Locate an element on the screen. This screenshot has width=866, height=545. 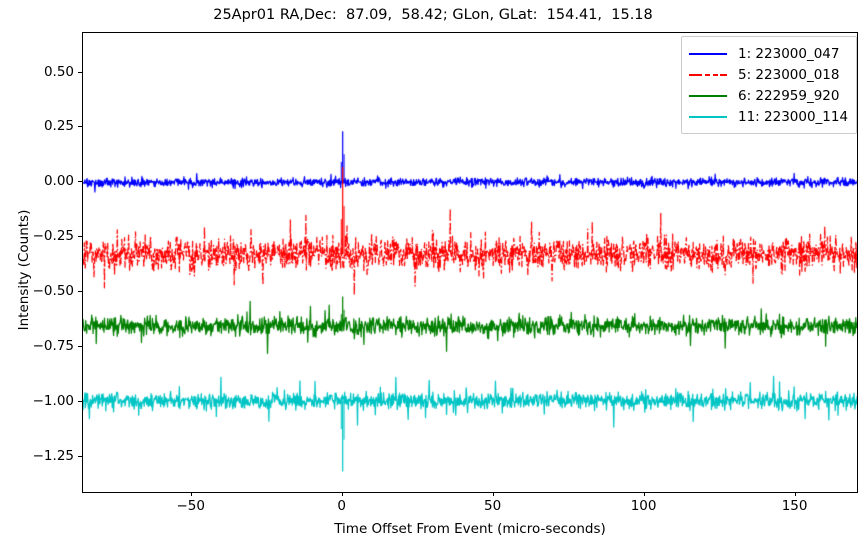
legend-entry: 6: 222959_920 is located at coordinates (768, 95).